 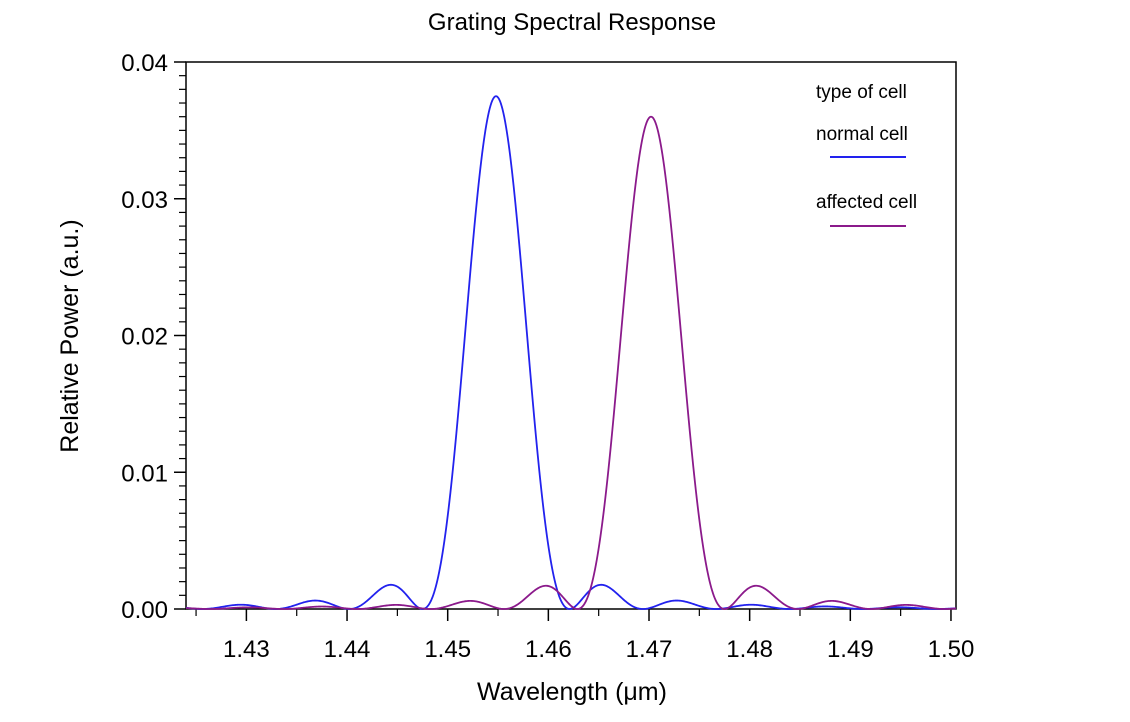 What do you see at coordinates (585, 636) in the screenshot?
I see `x-axis: 1.43 1.44 1.45 1.46 1.47 1.48 1.49 1.50` at bounding box center [585, 636].